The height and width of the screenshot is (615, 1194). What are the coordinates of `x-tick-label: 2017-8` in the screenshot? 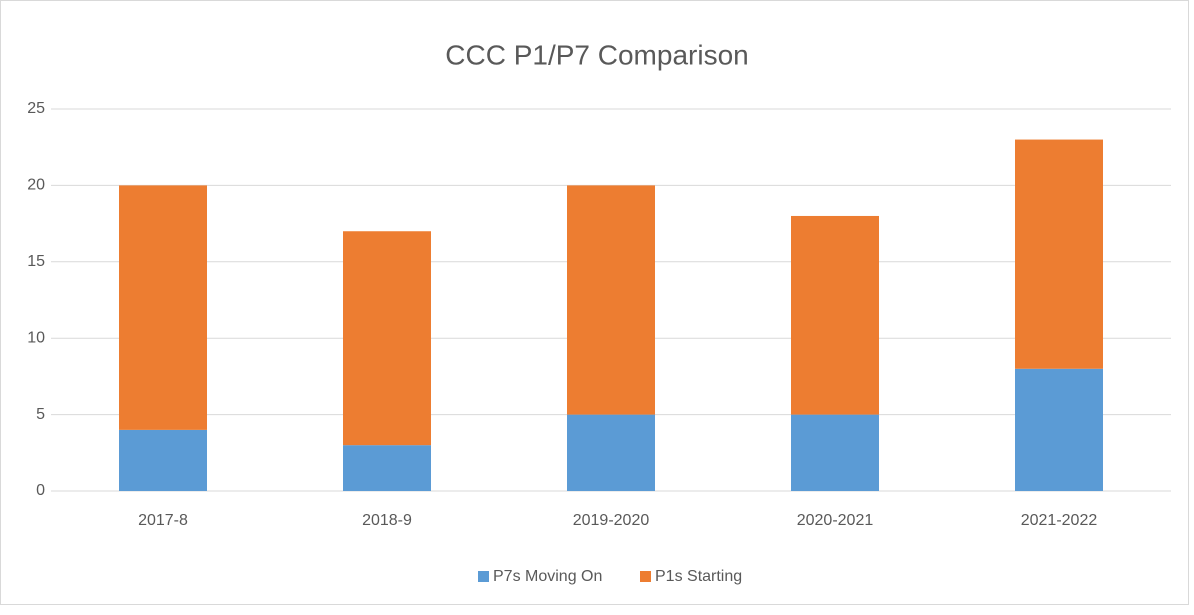 It's located at (163, 520).